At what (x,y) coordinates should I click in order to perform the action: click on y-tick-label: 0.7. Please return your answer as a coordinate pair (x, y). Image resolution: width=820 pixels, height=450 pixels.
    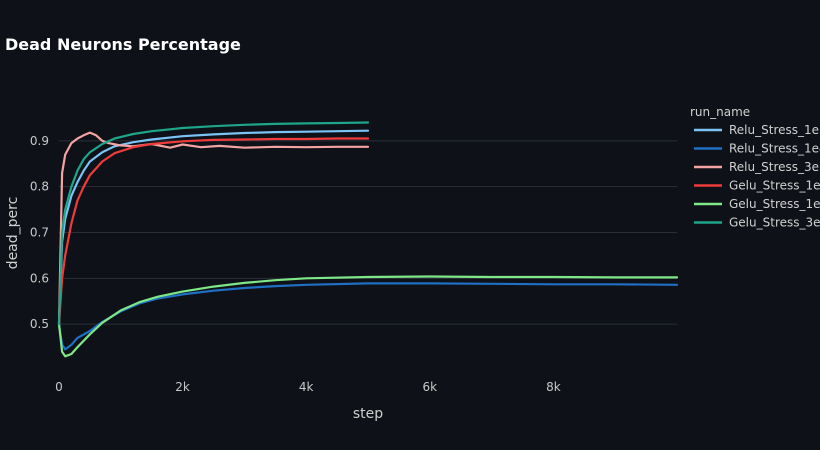
    Looking at the image, I should click on (39, 233).